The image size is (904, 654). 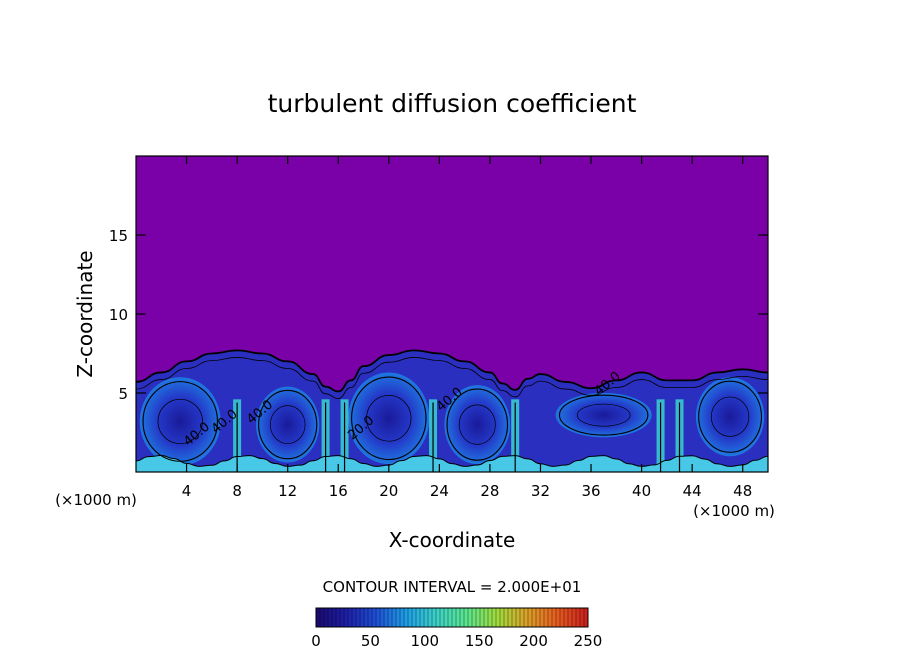 What do you see at coordinates (540, 491) in the screenshot?
I see `x-tick-label: 32` at bounding box center [540, 491].